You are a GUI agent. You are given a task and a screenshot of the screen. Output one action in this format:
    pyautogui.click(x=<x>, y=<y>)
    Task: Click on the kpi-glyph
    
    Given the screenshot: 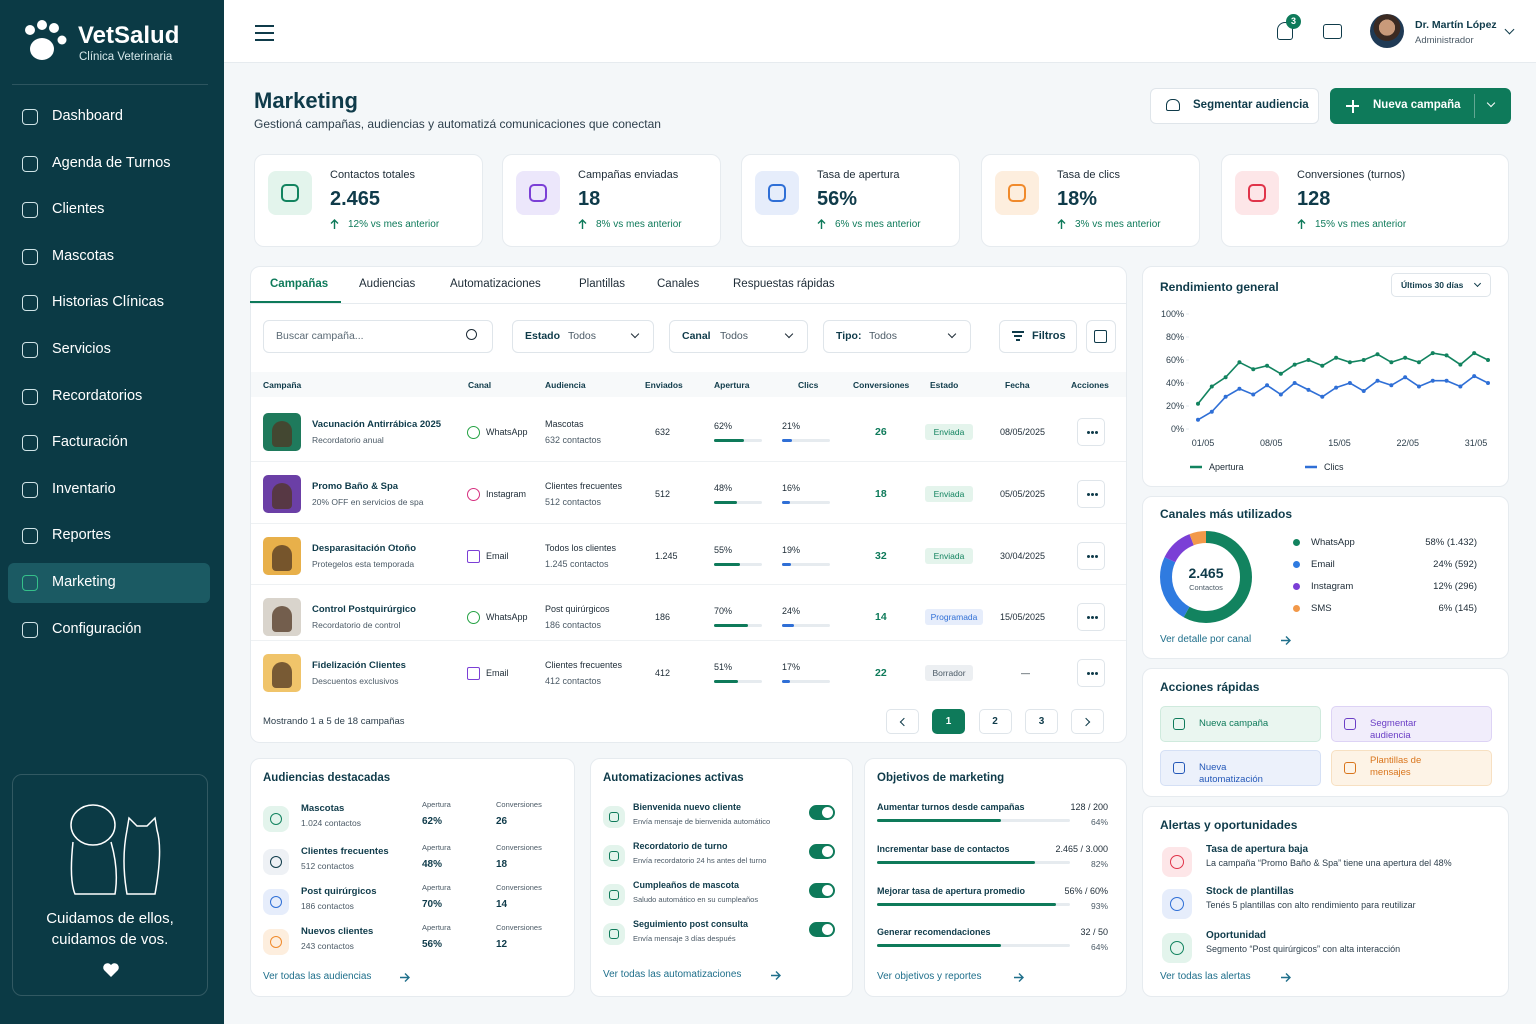 What is the action you would take?
    pyautogui.click(x=777, y=193)
    